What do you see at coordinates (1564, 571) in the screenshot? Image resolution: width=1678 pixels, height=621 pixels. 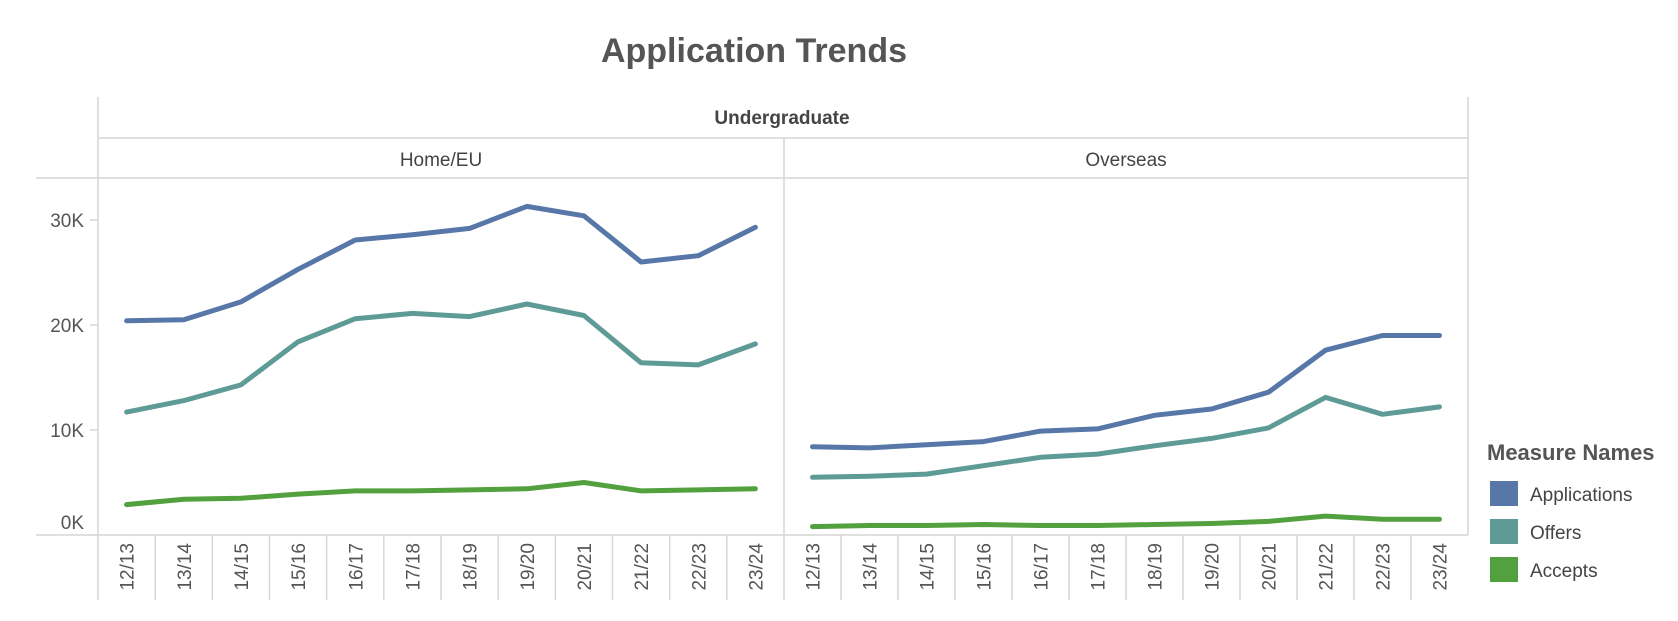 I see `legend-label: Accepts` at bounding box center [1564, 571].